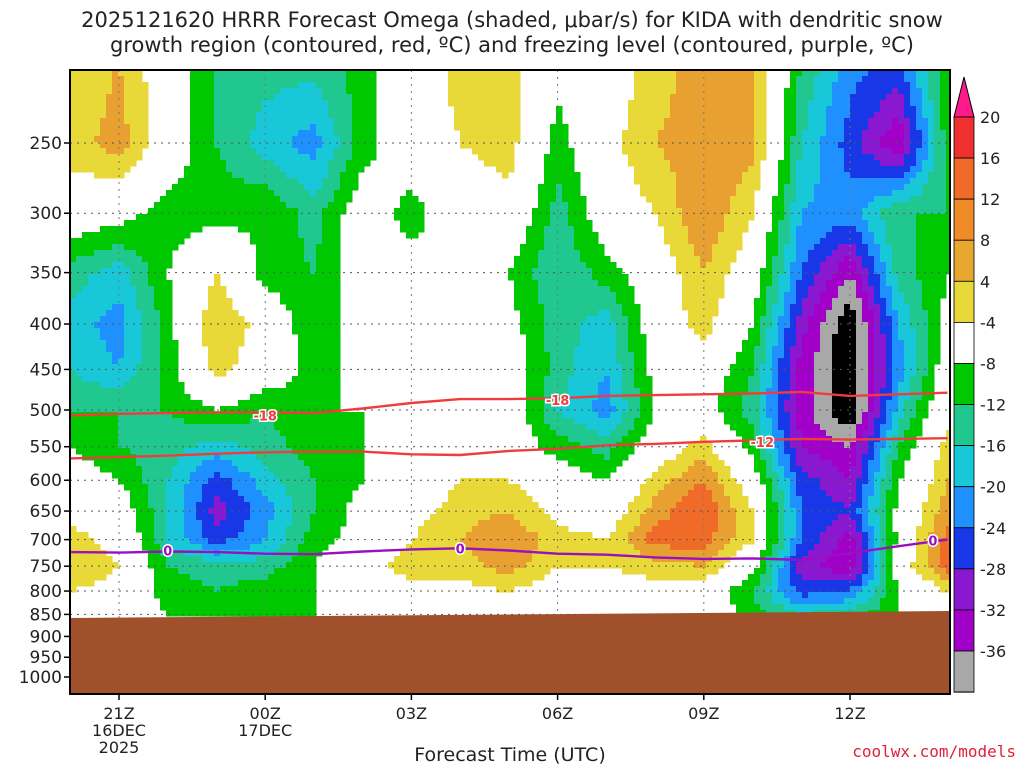 Image resolution: width=1024 pixels, height=768 pixels. What do you see at coordinates (985, 240) in the screenshot?
I see `colorbar-label-8: 8` at bounding box center [985, 240].